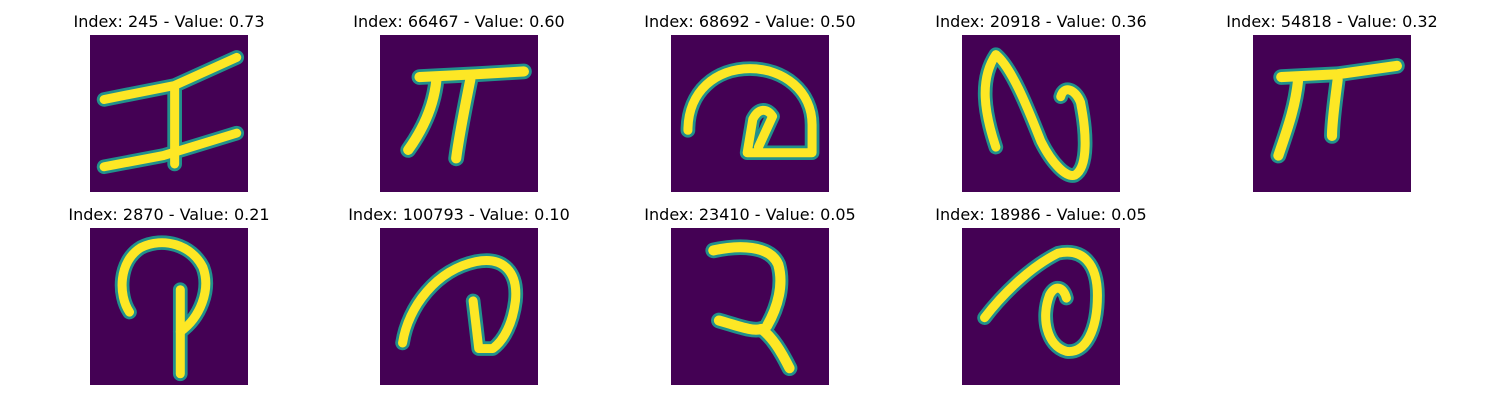  I want to click on panel-9: Index: 18986 - Value: 0.05, so click(1041, 297).